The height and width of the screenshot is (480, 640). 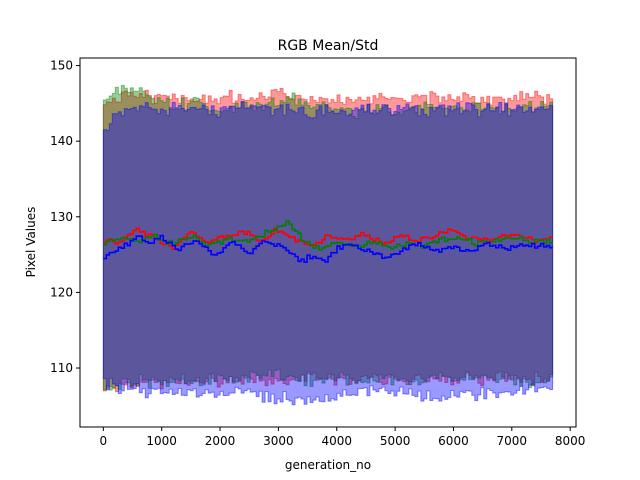 What do you see at coordinates (61, 368) in the screenshot?
I see `y-tick-label: 110` at bounding box center [61, 368].